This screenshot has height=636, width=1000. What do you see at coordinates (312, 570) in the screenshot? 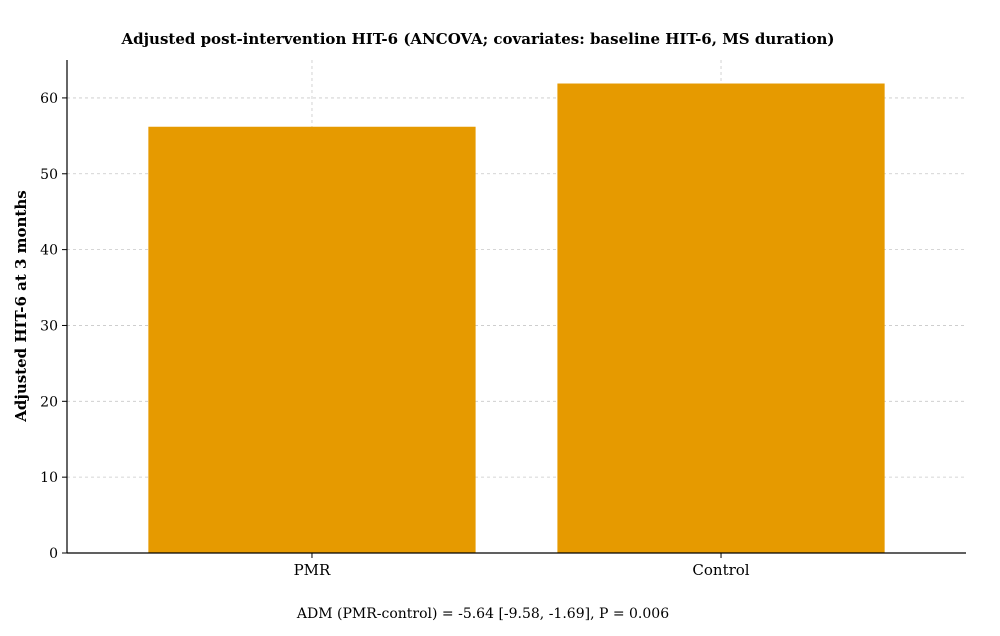
I see `x-tick-label-pmr: PMR` at bounding box center [312, 570].